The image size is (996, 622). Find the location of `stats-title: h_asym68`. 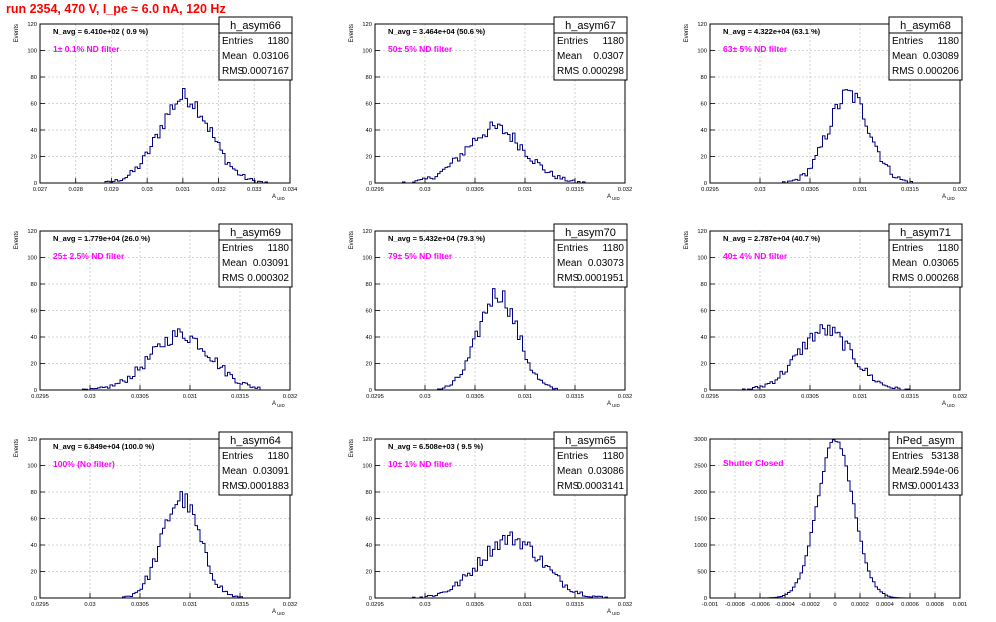

stats-title: h_asym68 is located at coordinates (925, 26).